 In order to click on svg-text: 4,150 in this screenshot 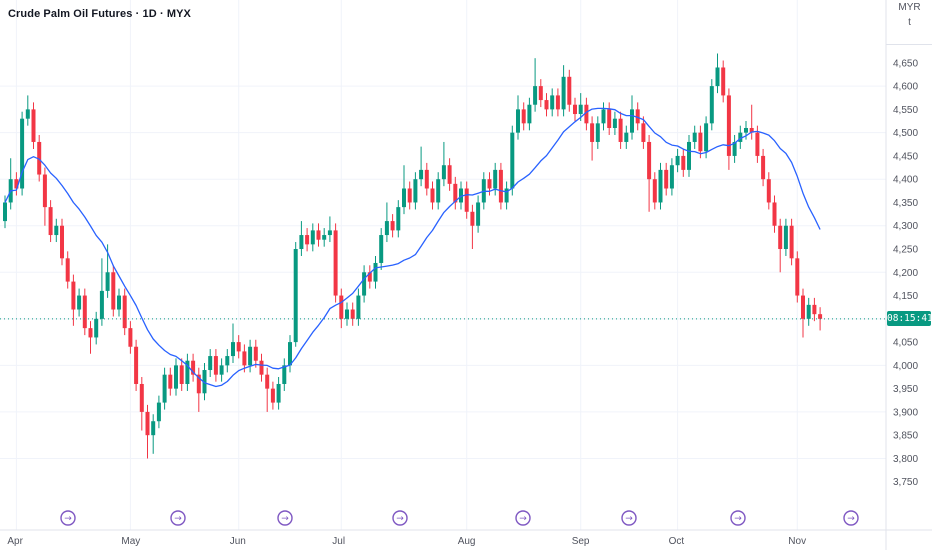, I will do `click(905, 296)`.